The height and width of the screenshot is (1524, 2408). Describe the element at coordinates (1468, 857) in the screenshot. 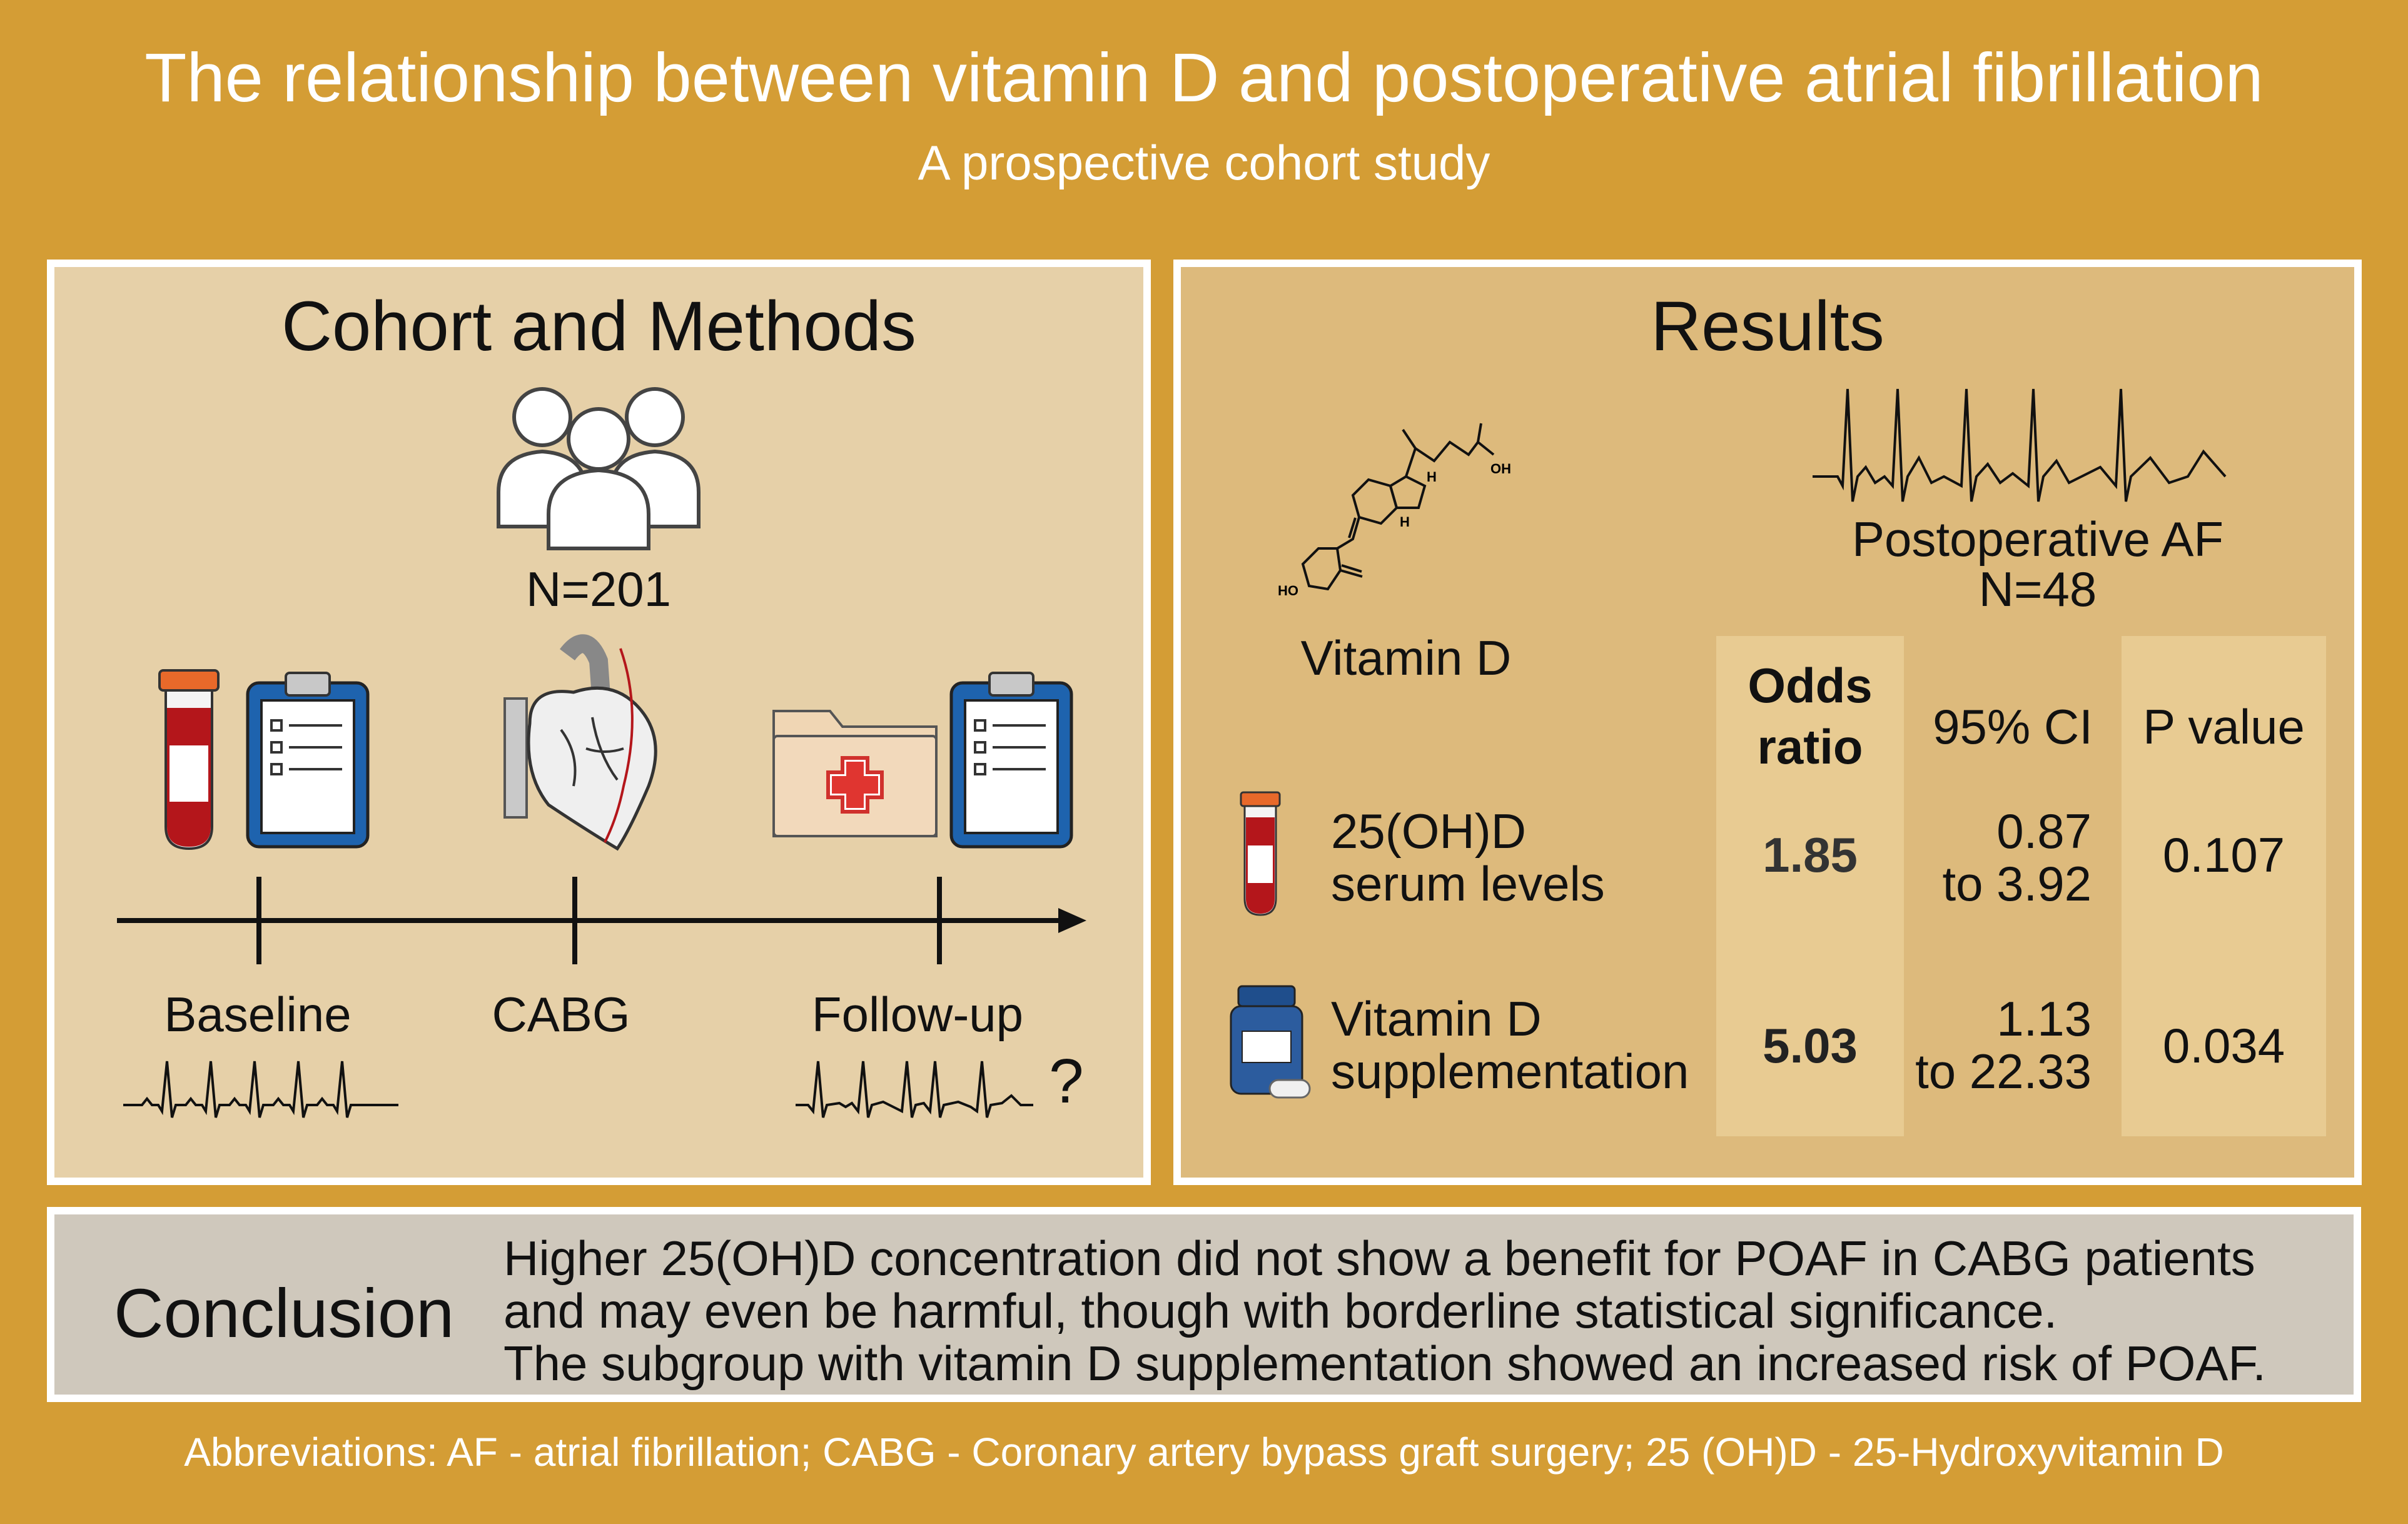

I see `row1-label: 25(OH)D serum levels` at that location.